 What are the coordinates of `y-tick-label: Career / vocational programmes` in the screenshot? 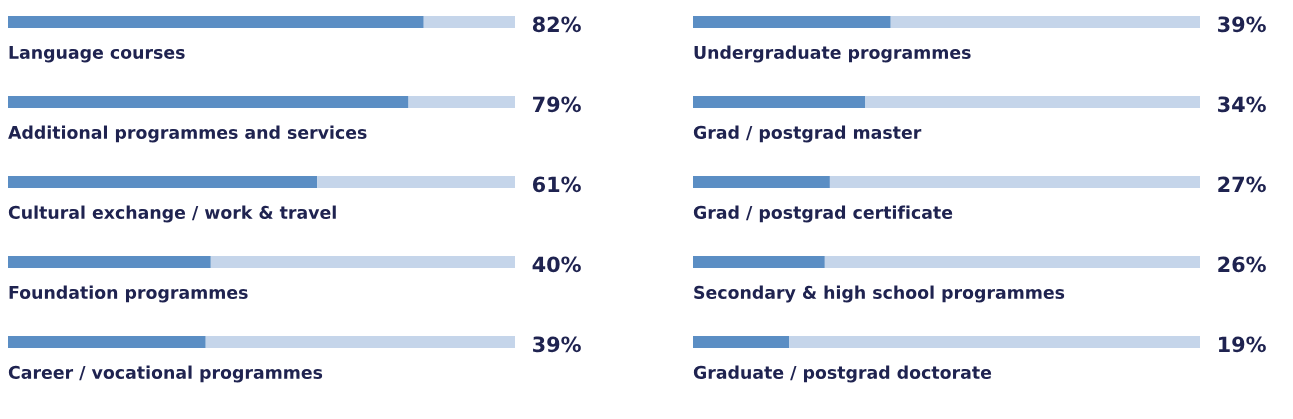 It's located at (165, 374).